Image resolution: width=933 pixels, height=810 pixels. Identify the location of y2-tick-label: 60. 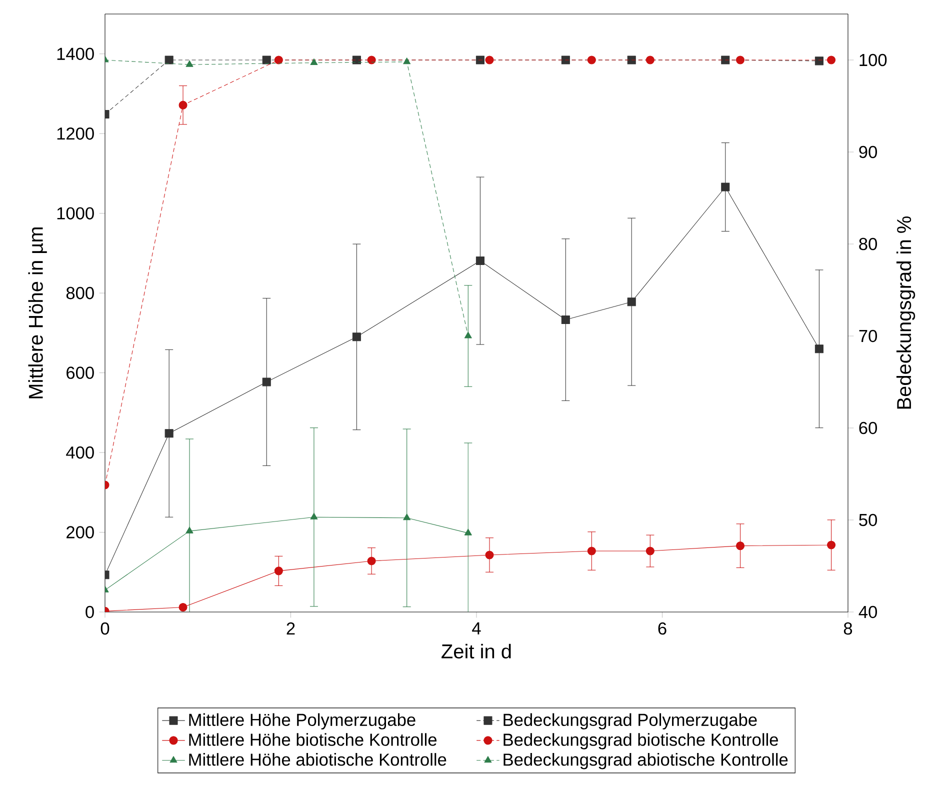
(868, 428).